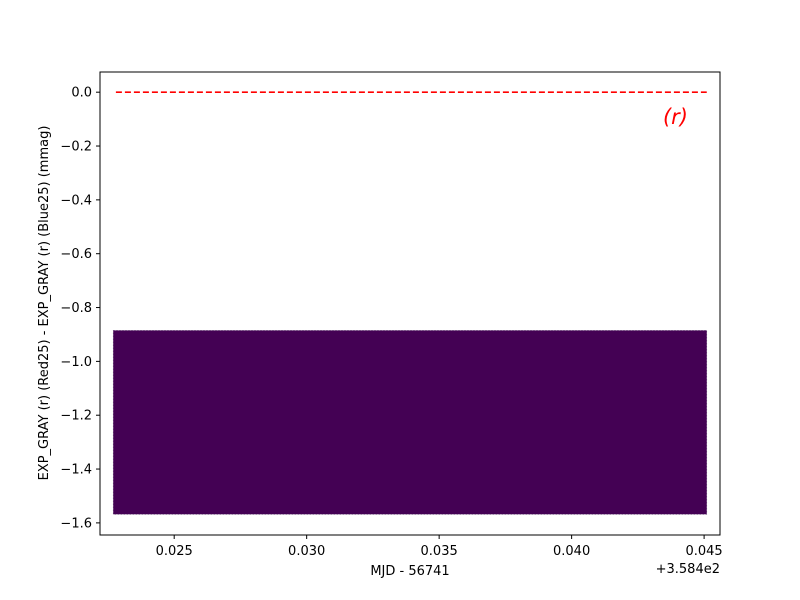  What do you see at coordinates (174, 551) in the screenshot?
I see `x-tick-label: 0.025` at bounding box center [174, 551].